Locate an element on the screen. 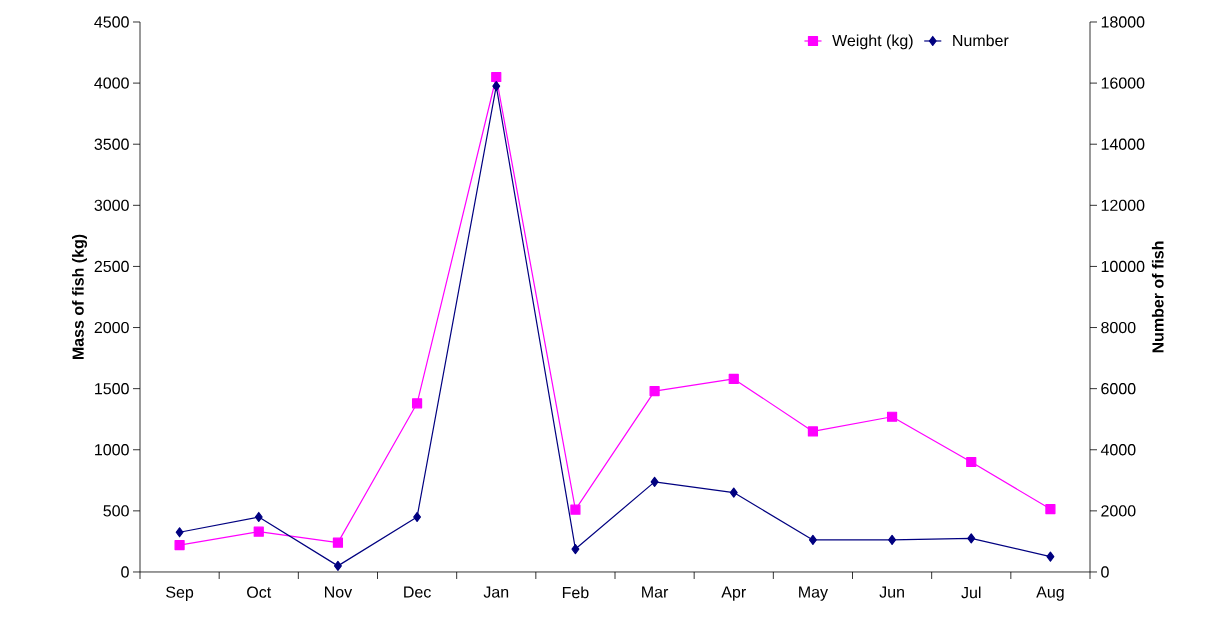  y2-tick-label: 8000 is located at coordinates (1118, 327).